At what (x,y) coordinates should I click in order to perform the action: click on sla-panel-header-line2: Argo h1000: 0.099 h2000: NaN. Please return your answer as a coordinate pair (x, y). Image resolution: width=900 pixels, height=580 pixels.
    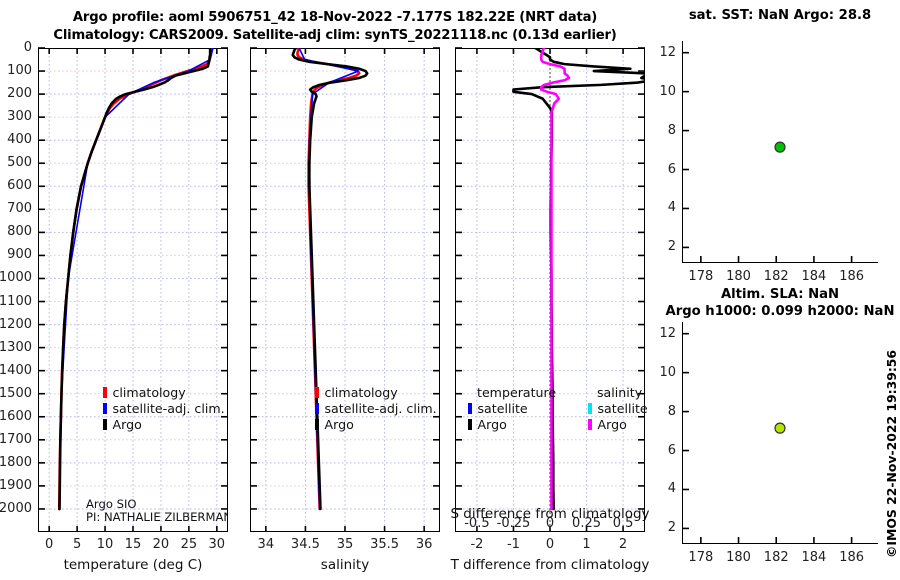
    Looking at the image, I should click on (780, 311).